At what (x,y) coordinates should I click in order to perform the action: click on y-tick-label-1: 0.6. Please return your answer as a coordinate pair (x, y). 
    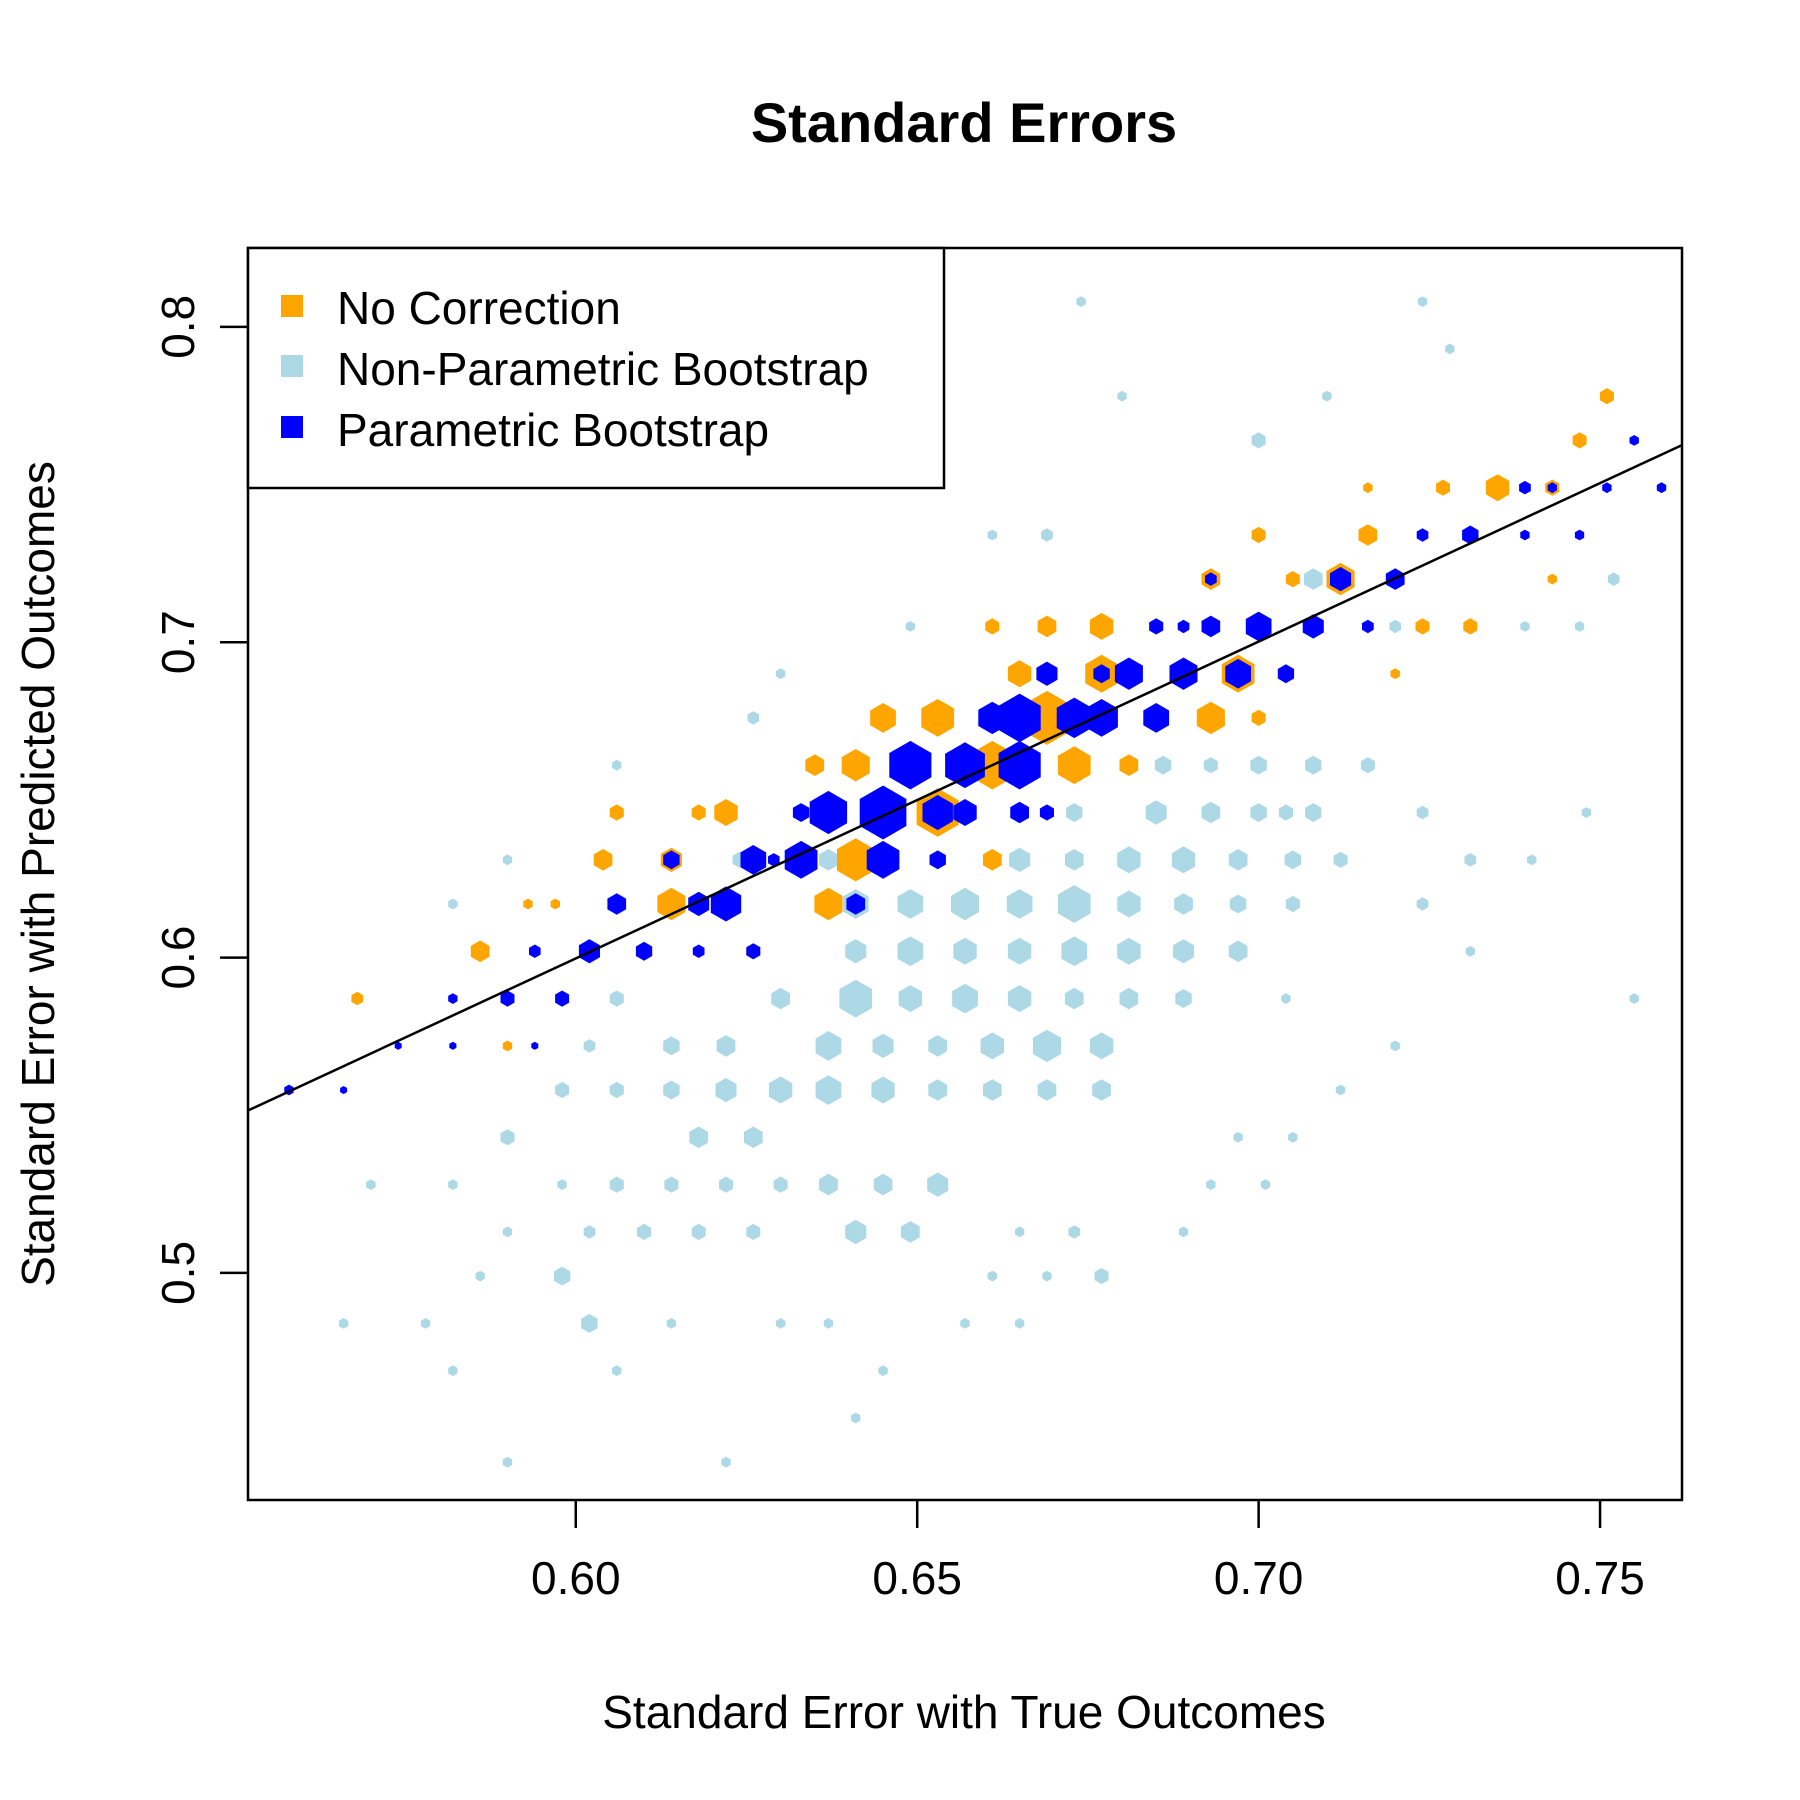
    Looking at the image, I should click on (178, 958).